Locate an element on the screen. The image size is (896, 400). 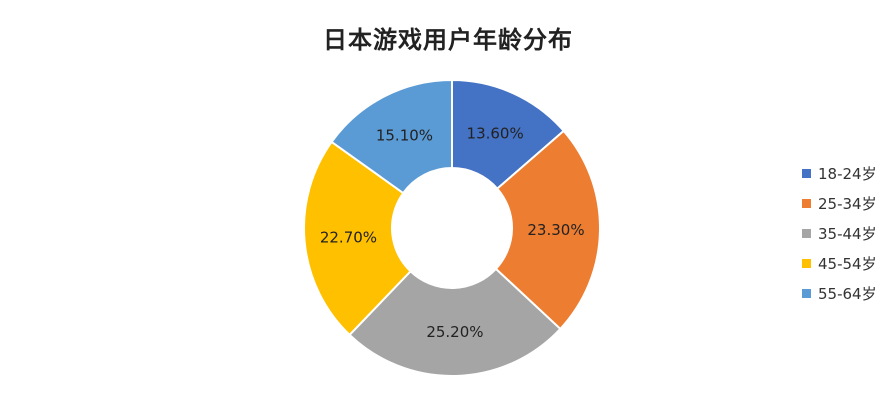
slice-18-24岁 is located at coordinates (508, 134).